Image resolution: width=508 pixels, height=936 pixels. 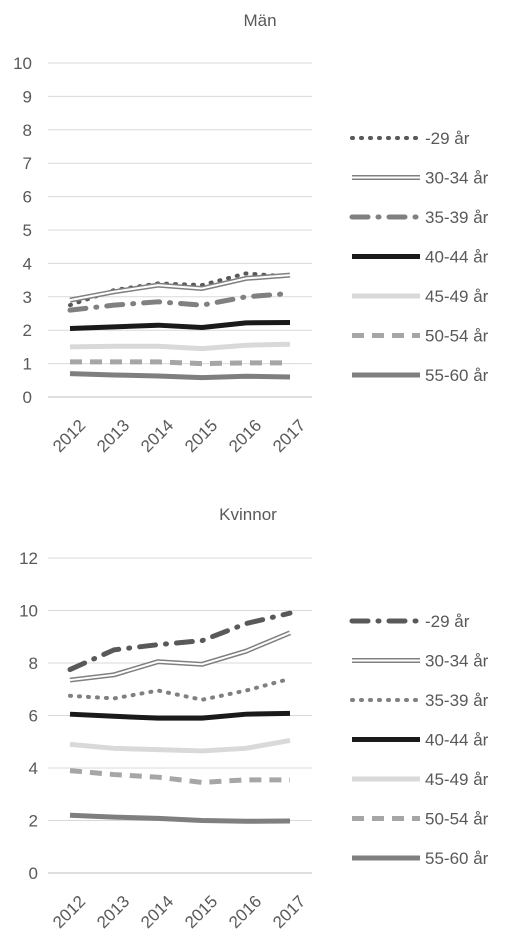 I want to click on y-tick-label: 7, so click(x=27, y=163).